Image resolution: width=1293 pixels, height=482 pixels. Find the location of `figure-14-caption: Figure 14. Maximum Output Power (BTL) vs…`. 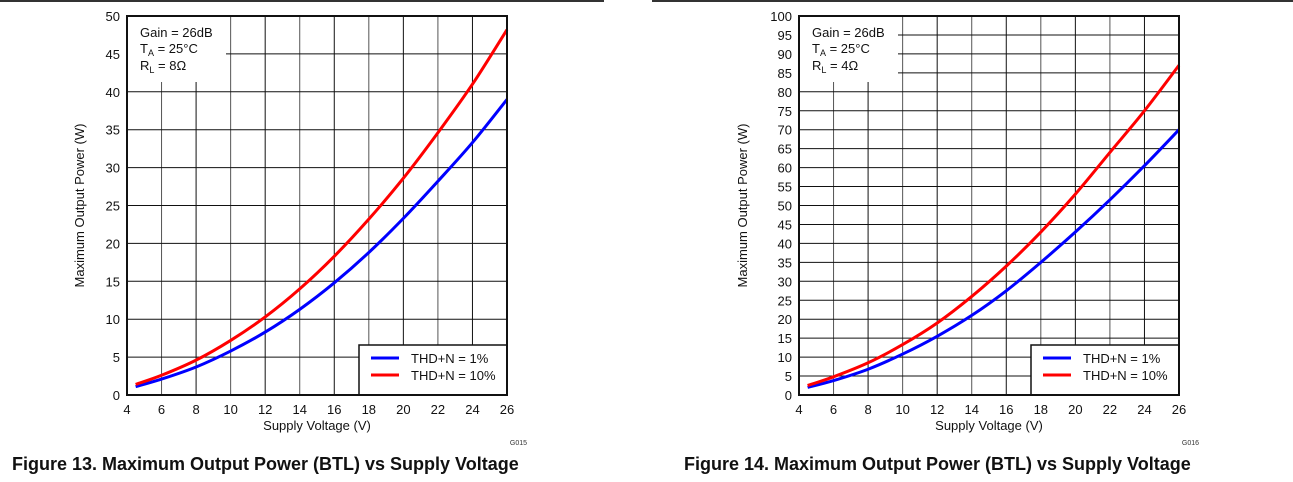

figure-14-caption: Figure 14. Maximum Output Power (BTL) vs… is located at coordinates (937, 464).